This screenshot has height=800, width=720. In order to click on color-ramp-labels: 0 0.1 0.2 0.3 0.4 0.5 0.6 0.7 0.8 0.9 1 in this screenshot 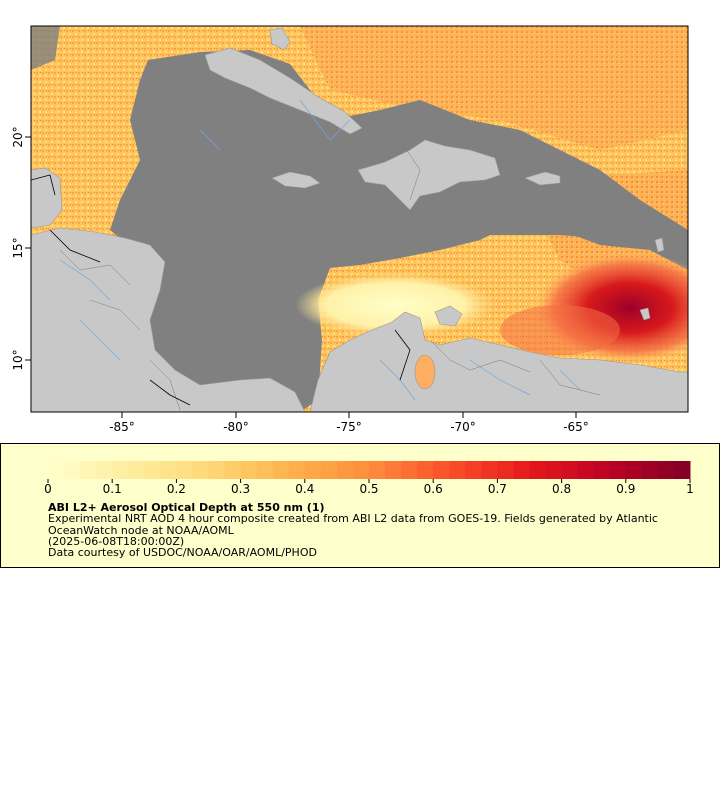, I will do `click(369, 489)`.